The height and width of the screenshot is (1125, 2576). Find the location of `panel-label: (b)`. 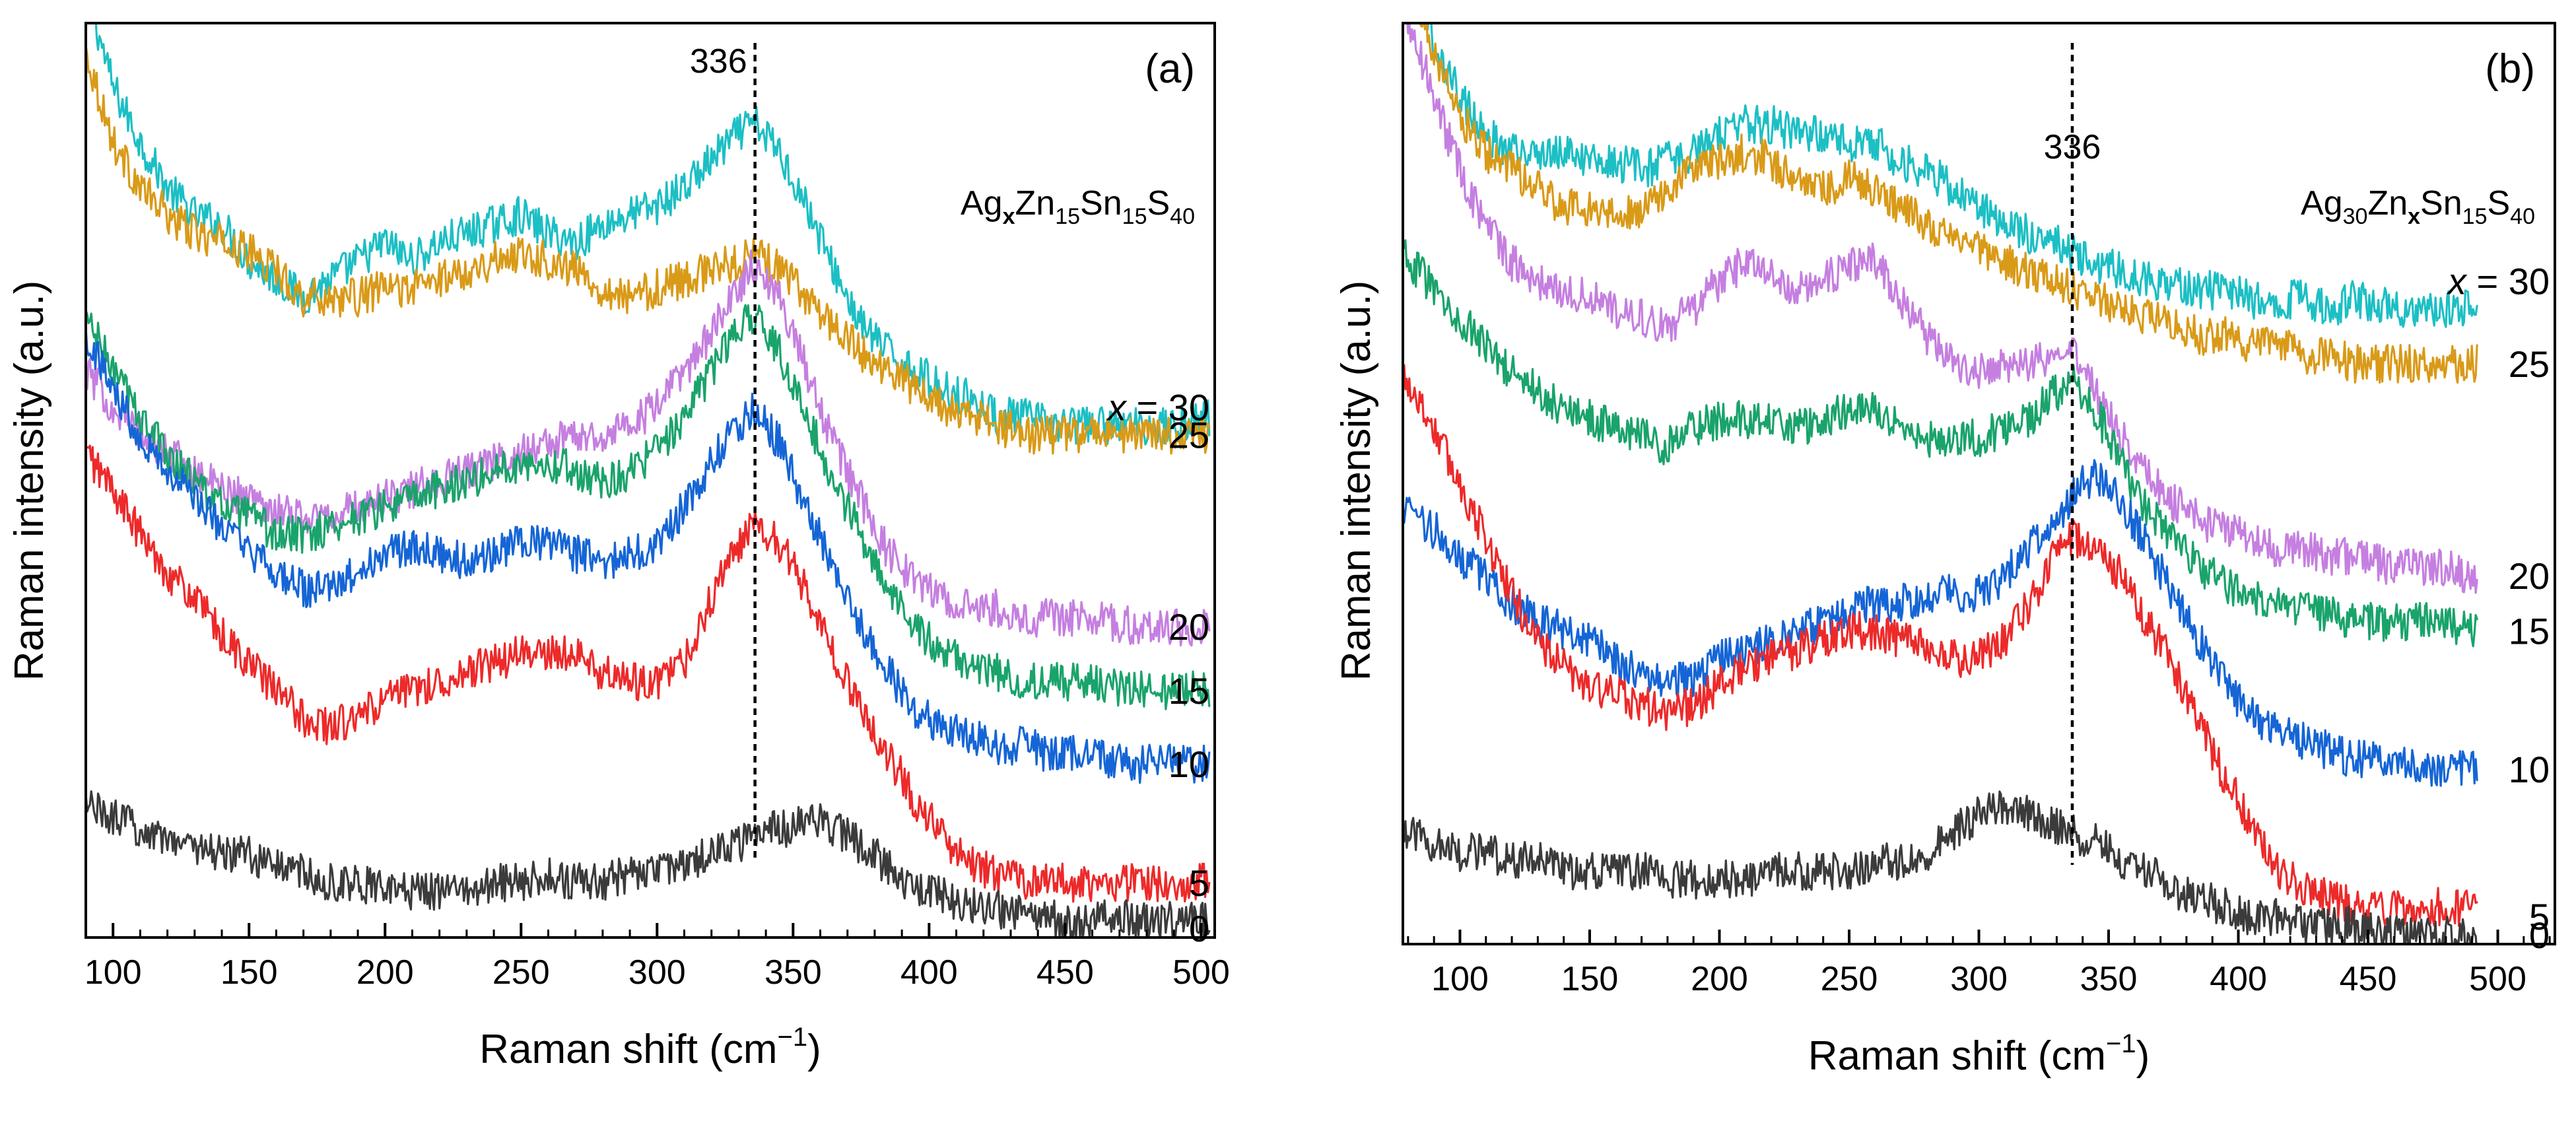

panel-label: (b) is located at coordinates (2510, 69).